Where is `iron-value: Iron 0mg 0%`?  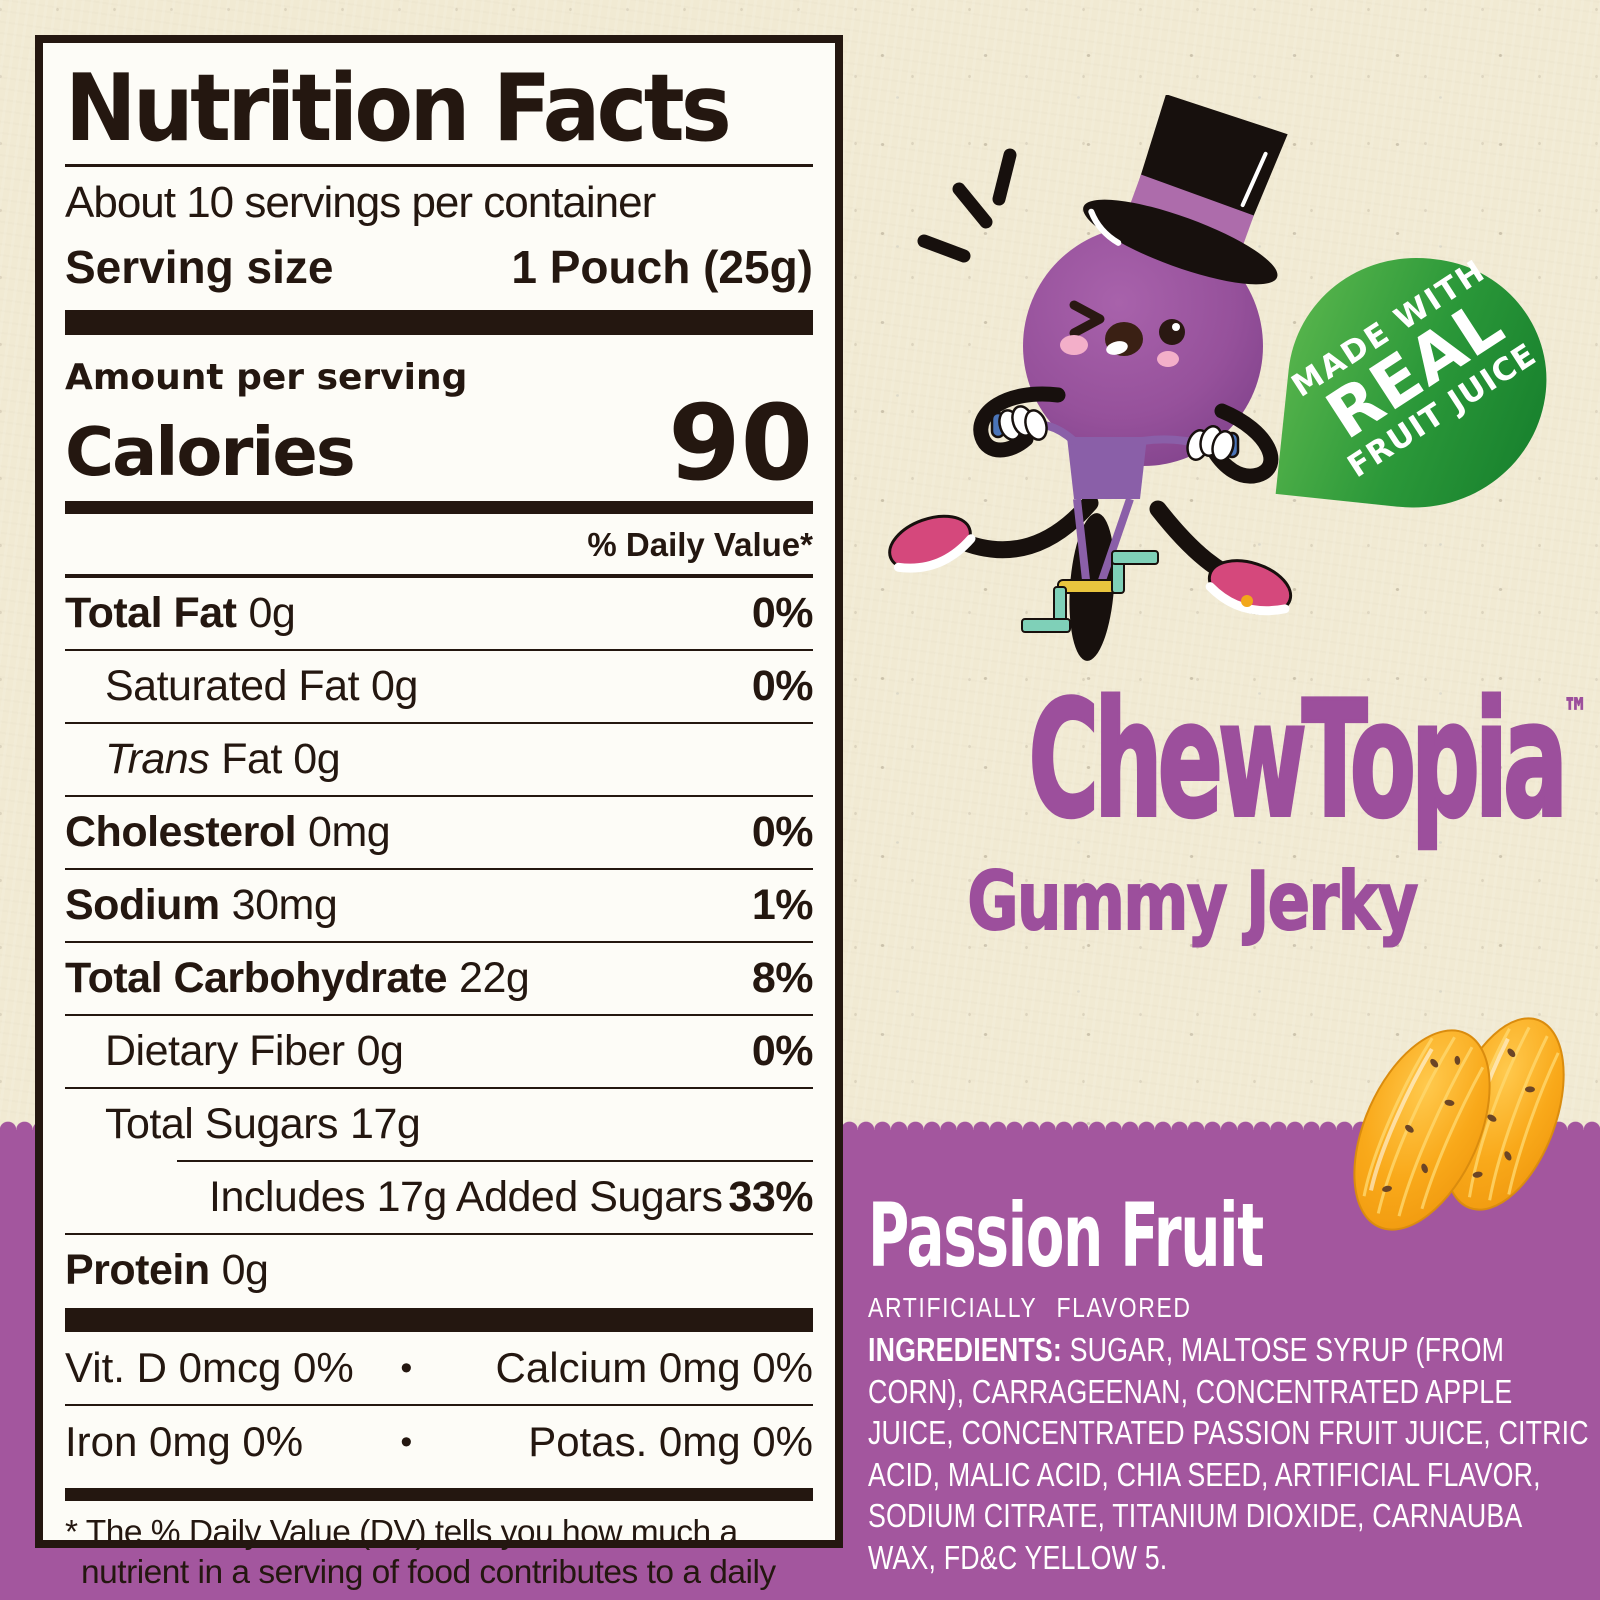 iron-value: Iron 0mg 0% is located at coordinates (184, 1442).